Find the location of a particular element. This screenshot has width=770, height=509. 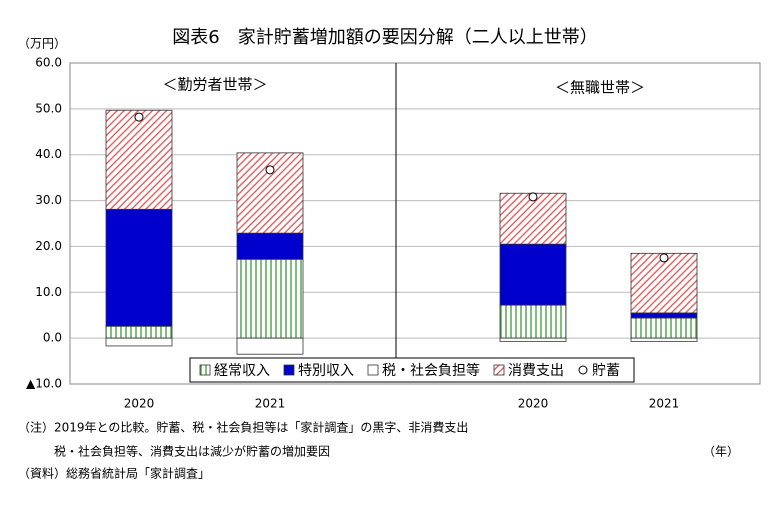

legend-label: 経常収入 is located at coordinates (242, 371).